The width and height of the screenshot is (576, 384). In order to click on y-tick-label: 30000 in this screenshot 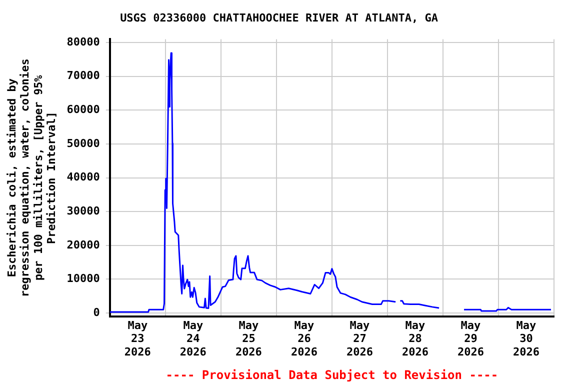, I will do `click(83, 211)`.